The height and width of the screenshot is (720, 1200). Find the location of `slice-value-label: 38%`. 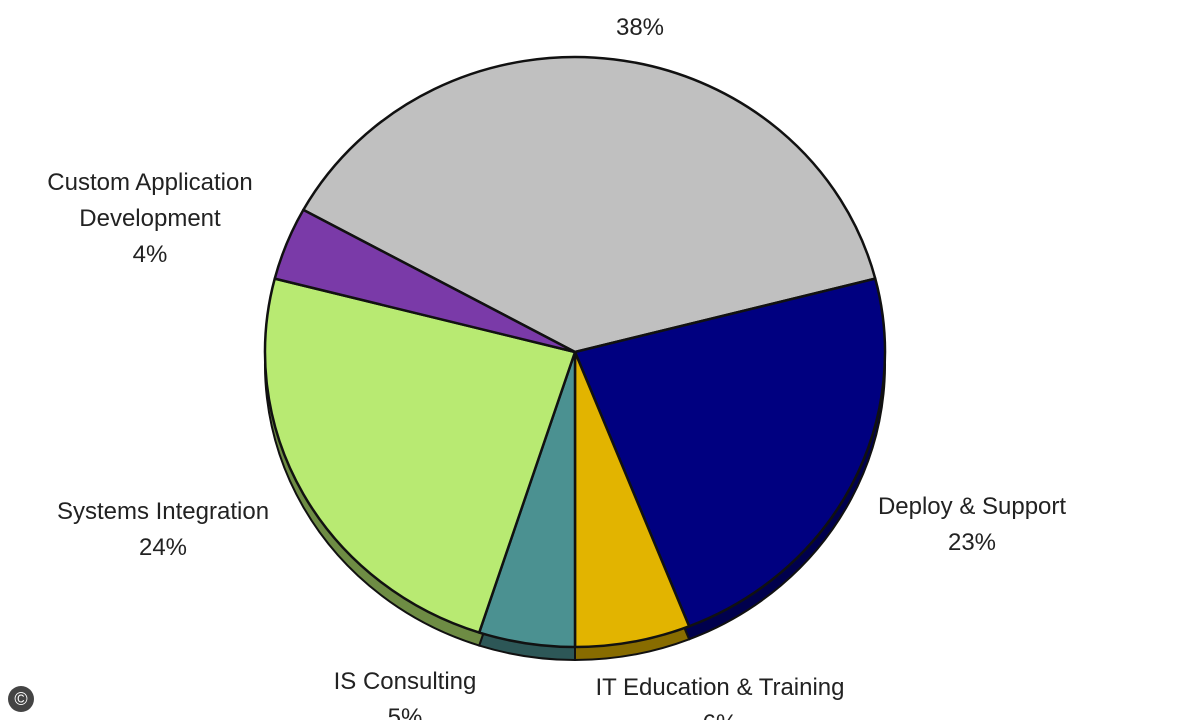

slice-value-label: 38% is located at coordinates (640, 27).